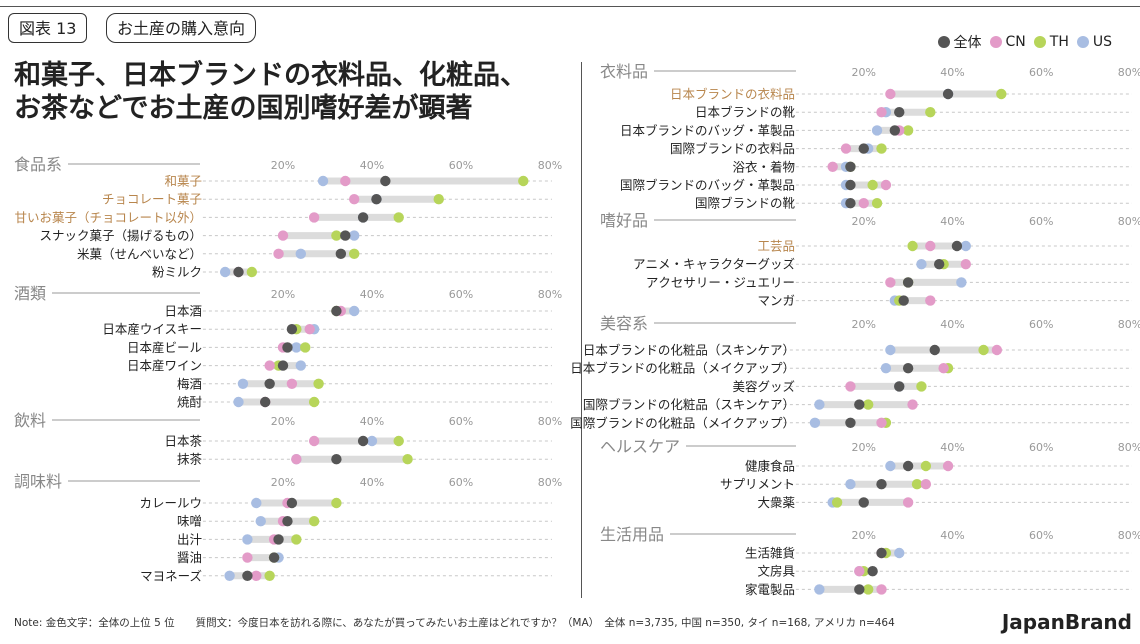  Describe the element at coordinates (995, 42) in the screenshot. I see `legend-marker-cn` at that location.